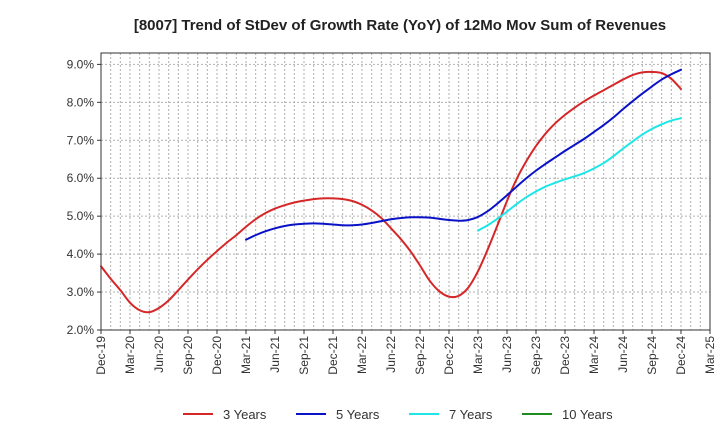 This screenshot has height=440, width=720. I want to click on y-tick-label-6: 8.0%, so click(81, 102).